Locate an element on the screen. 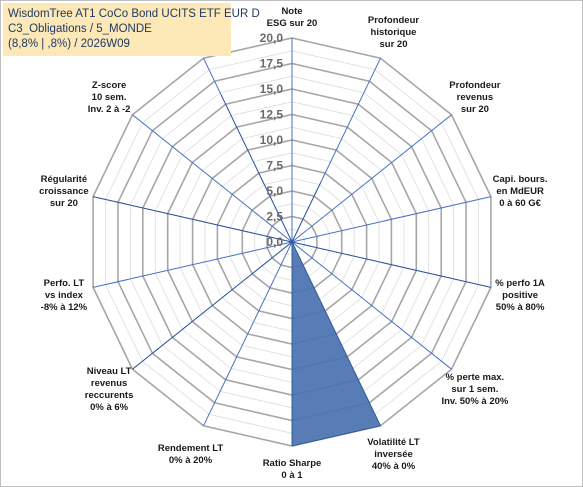 This screenshot has width=583, height=487. axis-label: Niveau LT revenus reccurents 0% à 6% is located at coordinates (109, 389).